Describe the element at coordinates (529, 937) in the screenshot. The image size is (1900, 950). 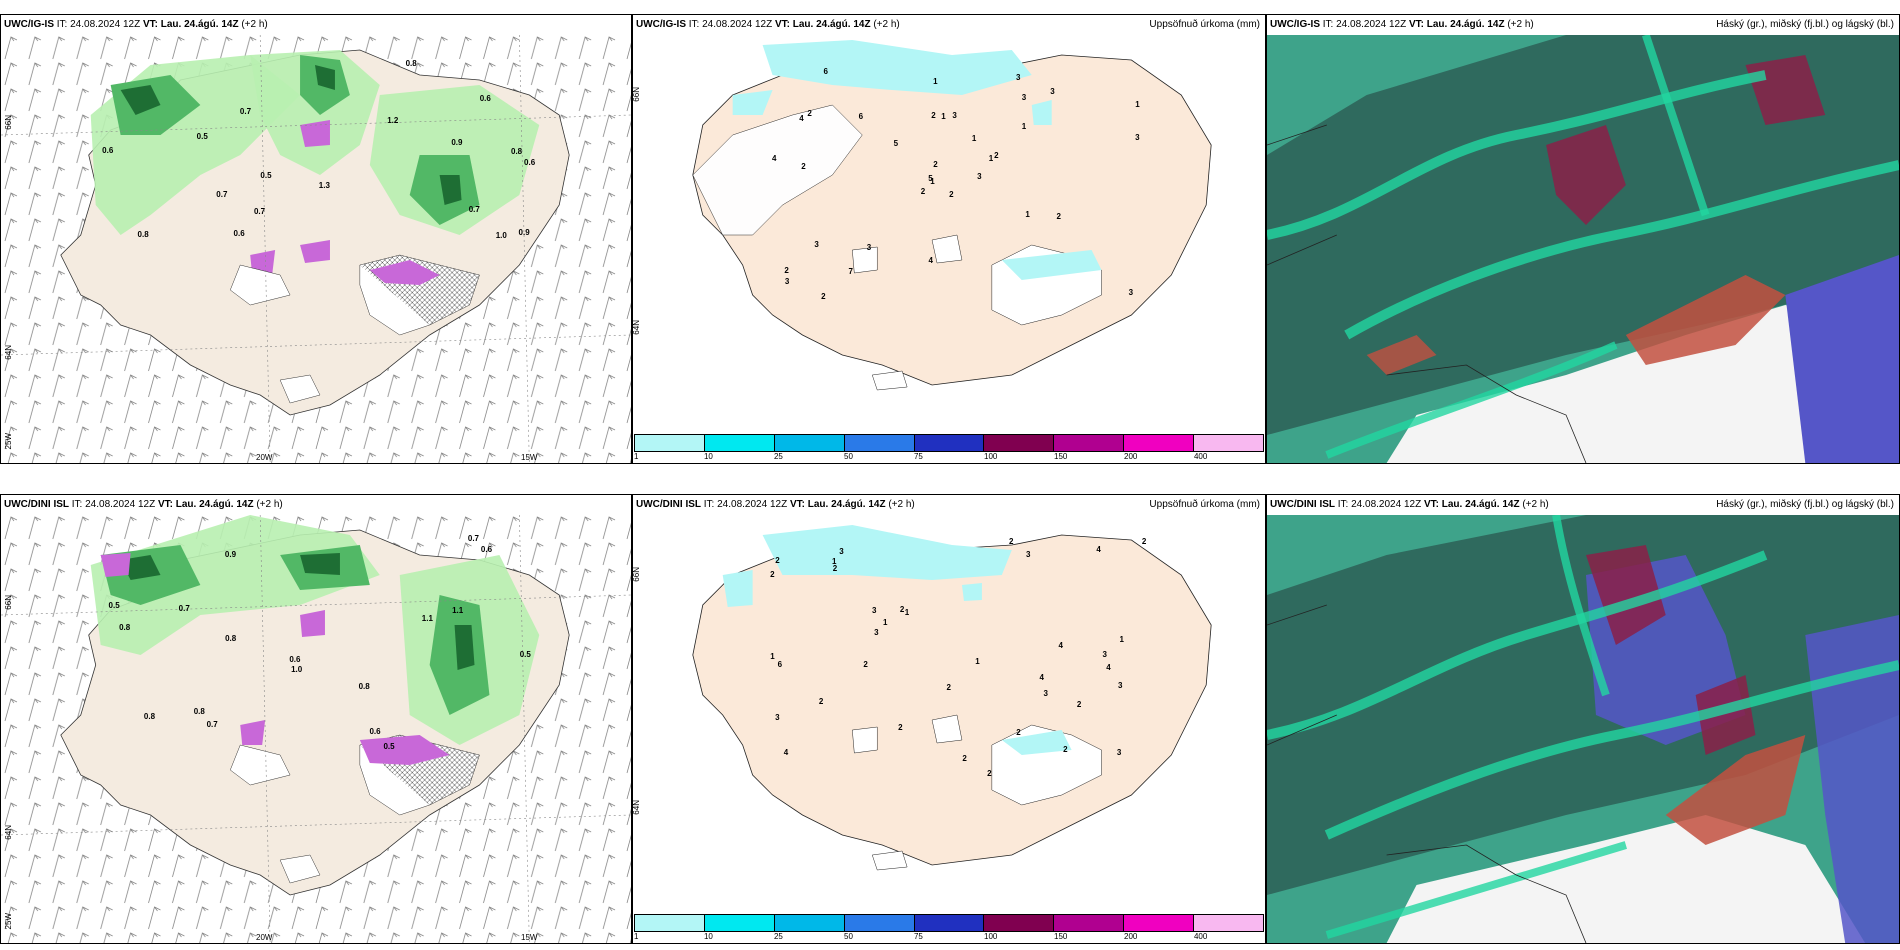
I see `lon-label-15w: 15W` at that location.